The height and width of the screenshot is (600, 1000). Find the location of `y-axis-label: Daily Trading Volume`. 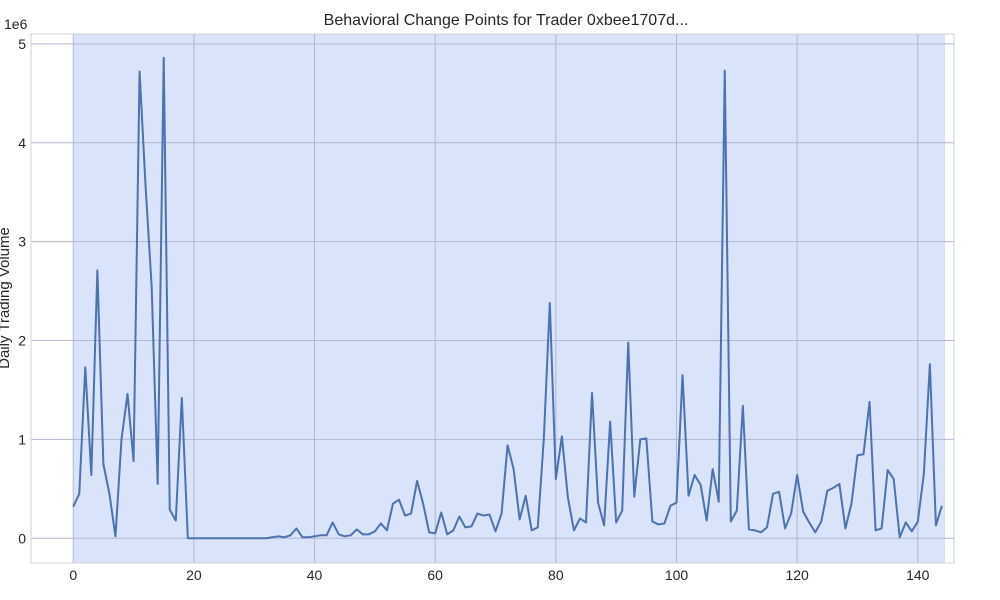

y-axis-label: Daily Trading Volume is located at coordinates (6, 298).